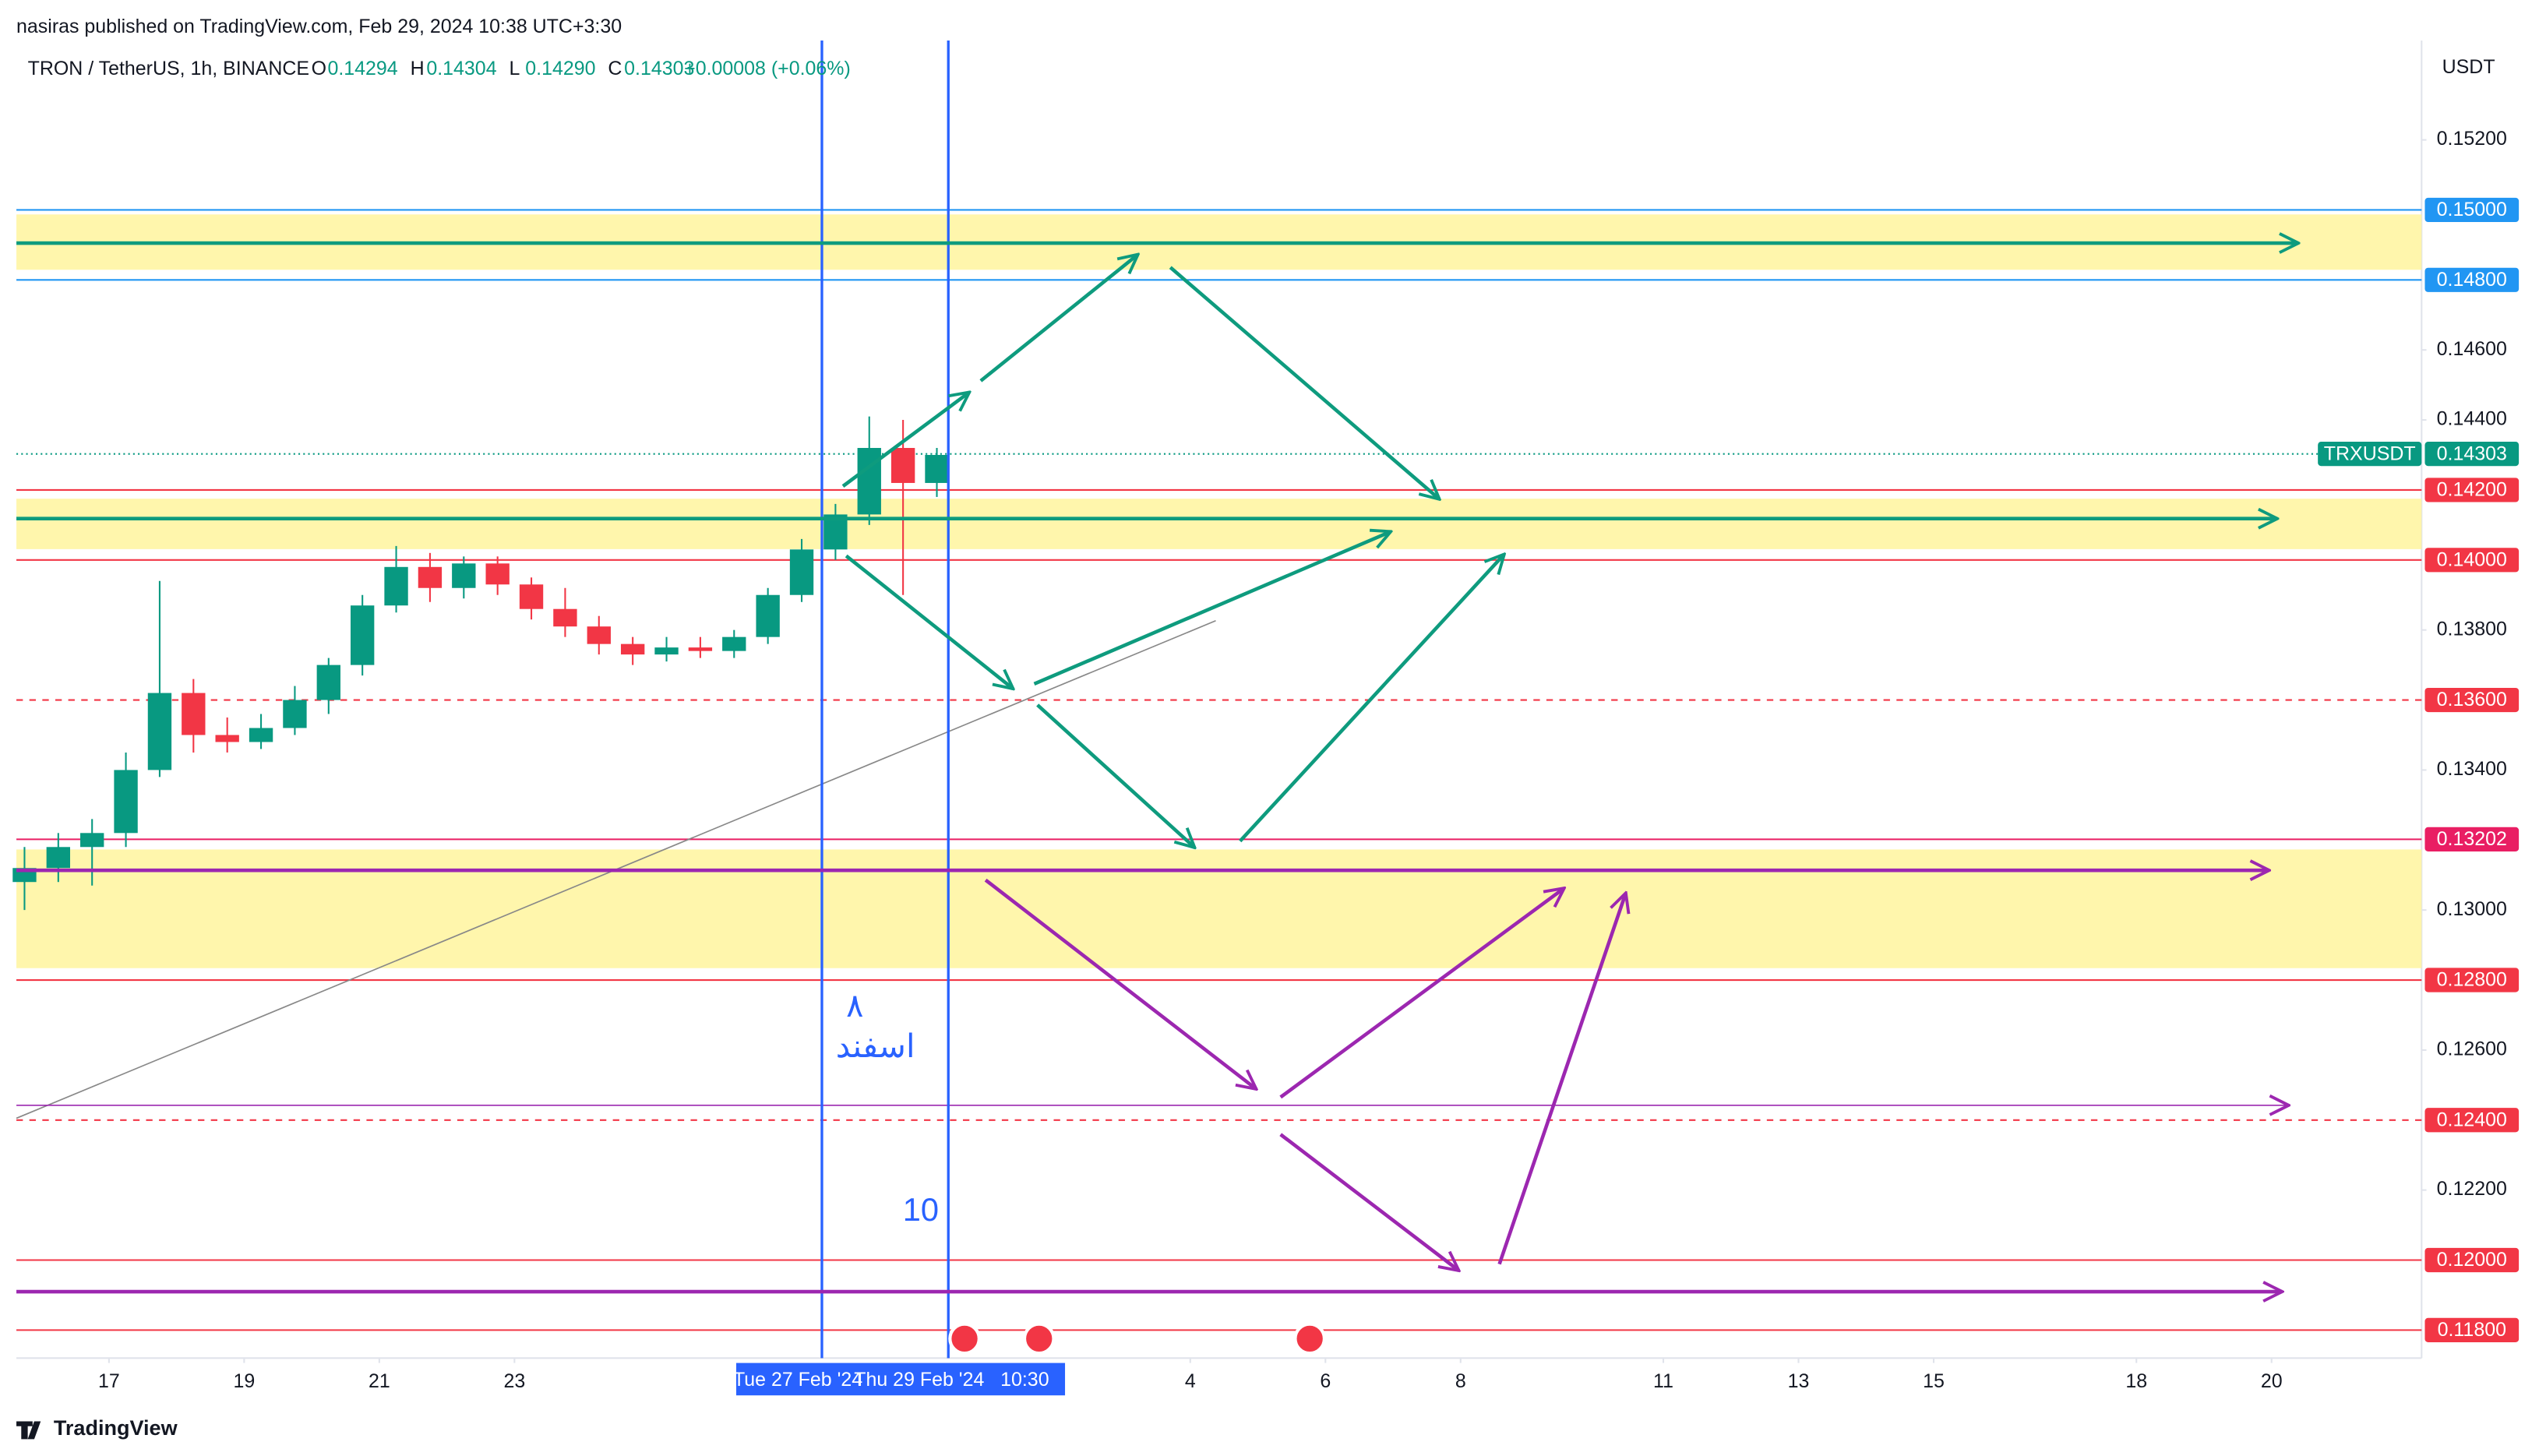 This screenshot has width=2532, height=1456. Describe the element at coordinates (615, 68) in the screenshot. I see `legend-key: C` at that location.